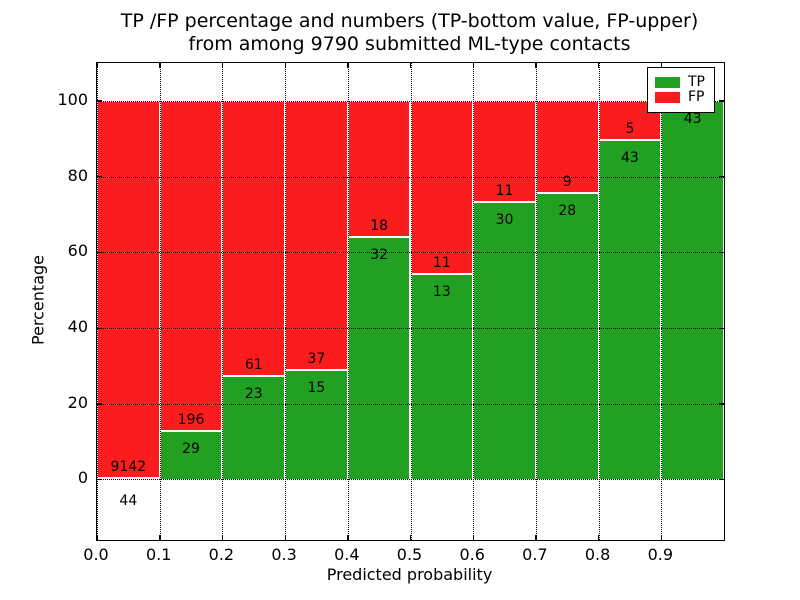  What do you see at coordinates (254, 427) in the screenshot?
I see `bar-tp-0.2-0.3` at bounding box center [254, 427].